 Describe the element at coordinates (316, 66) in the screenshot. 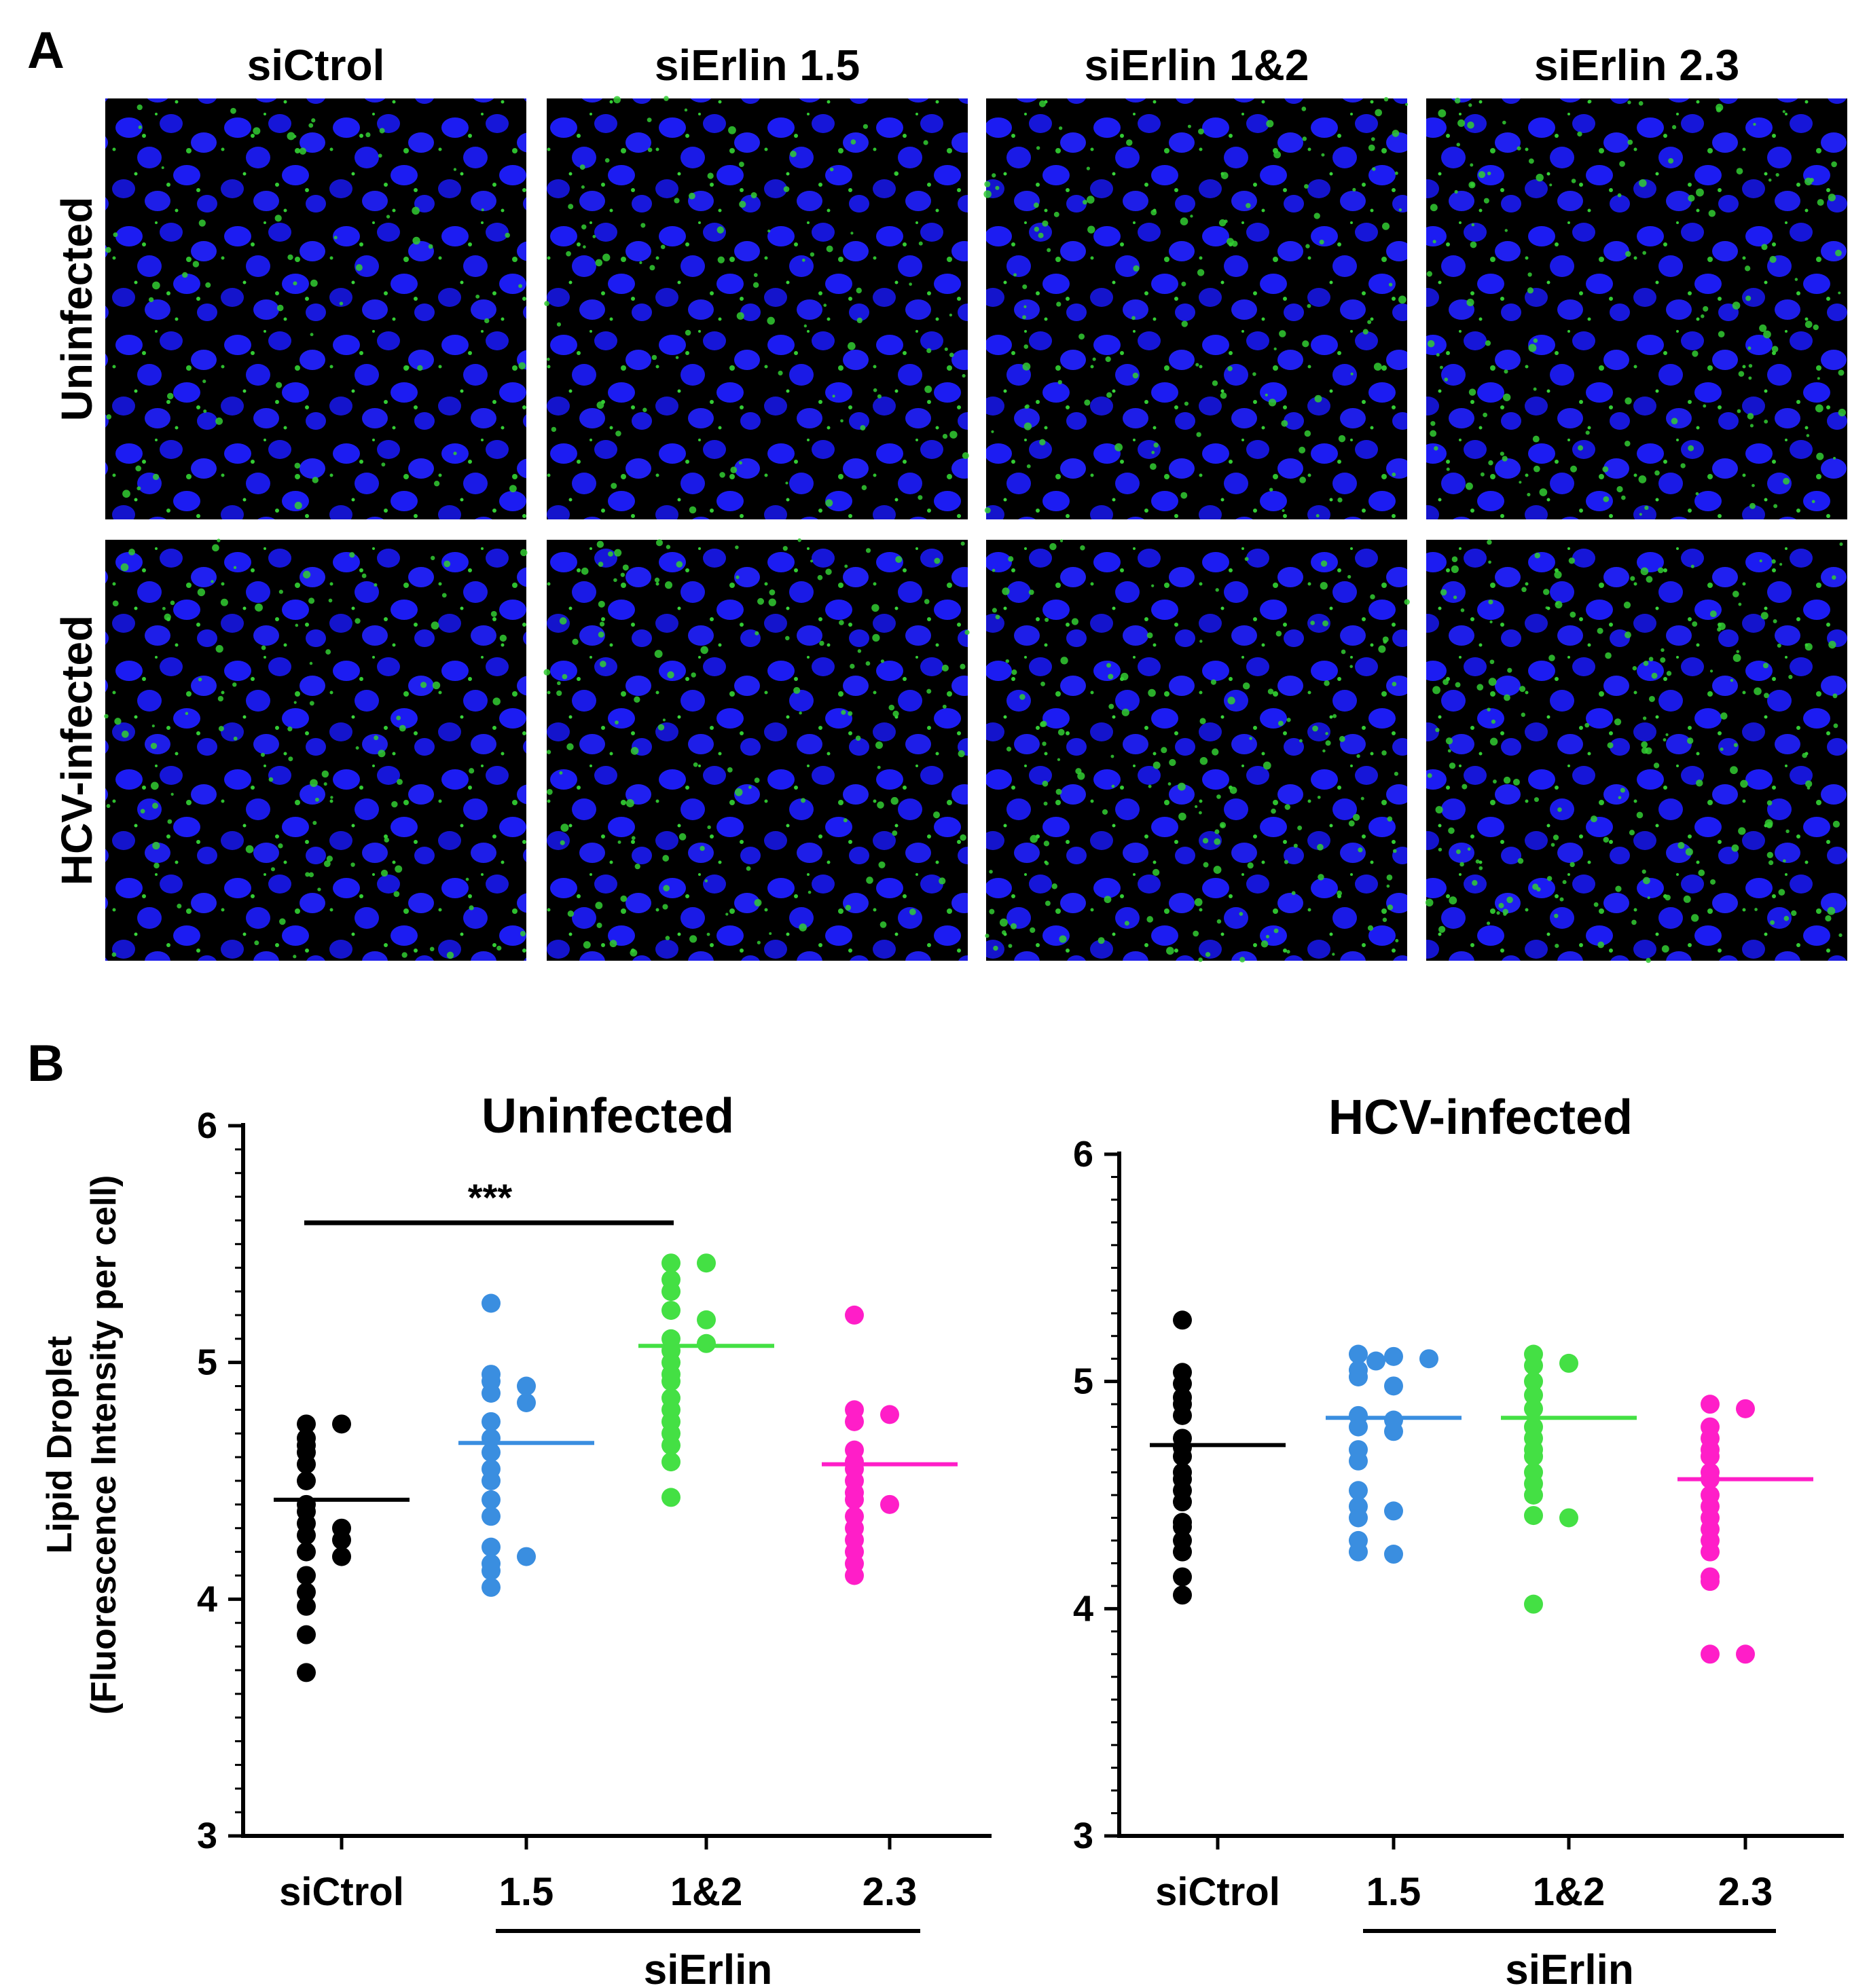

I see `column-title-sictrol: siCtrol` at that location.